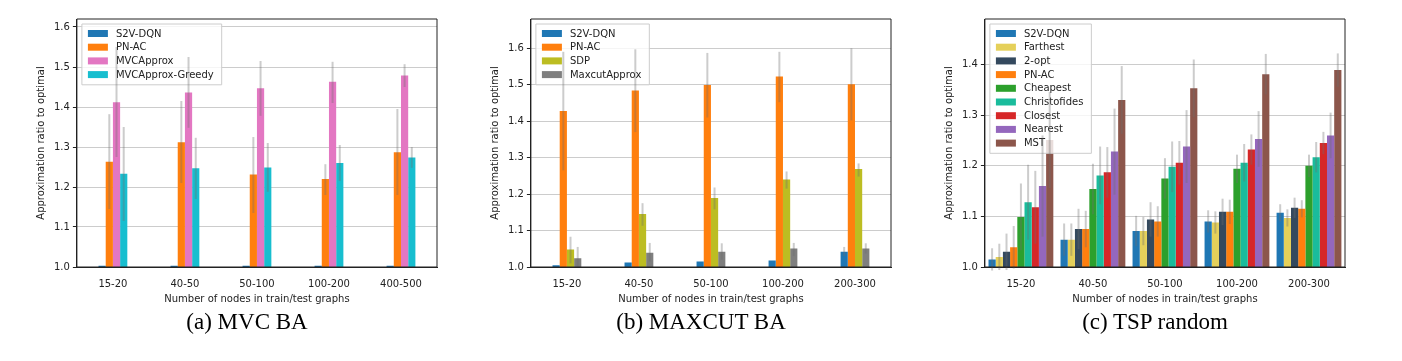 This screenshot has width=1402, height=361. Describe the element at coordinates (1047, 88) in the screenshot. I see `legend-label: Cheapest` at that location.